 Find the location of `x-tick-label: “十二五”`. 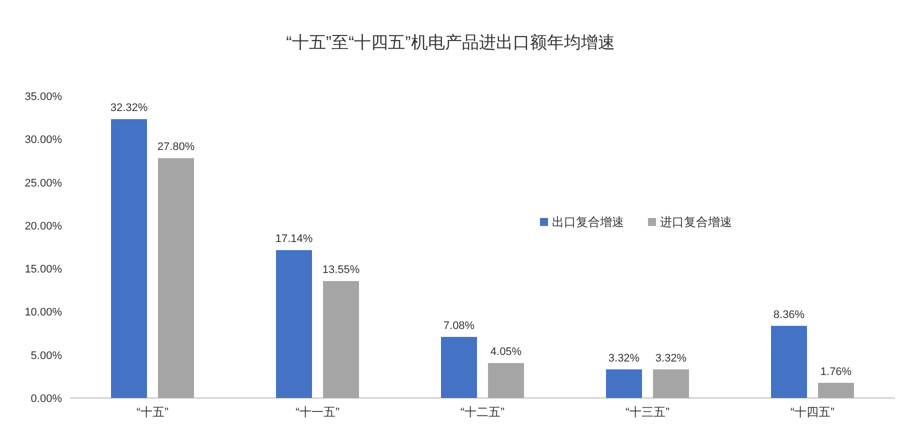

x-tick-label: “十二五” is located at coordinates (482, 412).